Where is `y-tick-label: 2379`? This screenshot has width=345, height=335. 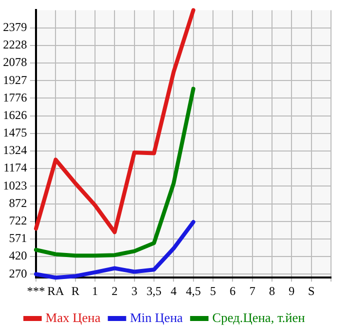 y-tick-label: 2379 is located at coordinates (15, 27).